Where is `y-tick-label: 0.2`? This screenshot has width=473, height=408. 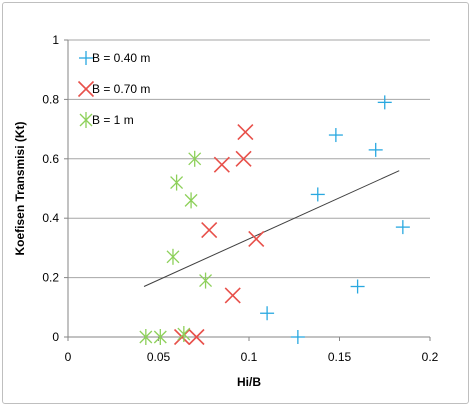 y-tick-label: 0.2 is located at coordinates (50, 278).